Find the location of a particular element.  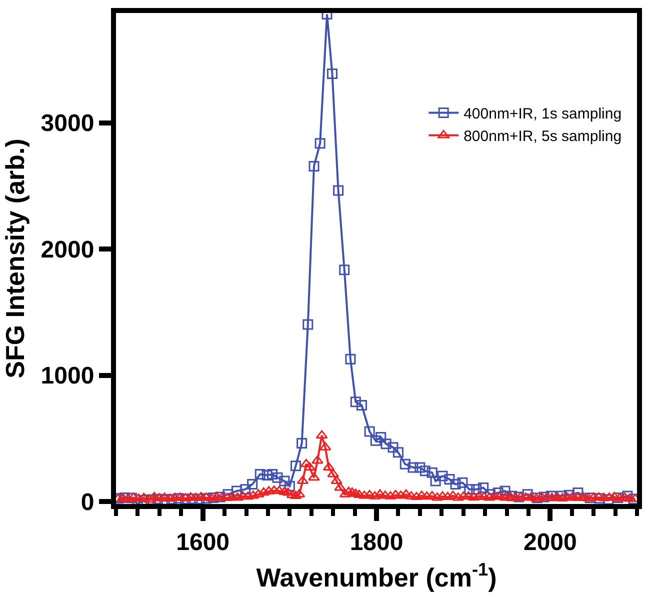

y-axis-title: SFG Intensity (arb.) is located at coordinates (15, 258).